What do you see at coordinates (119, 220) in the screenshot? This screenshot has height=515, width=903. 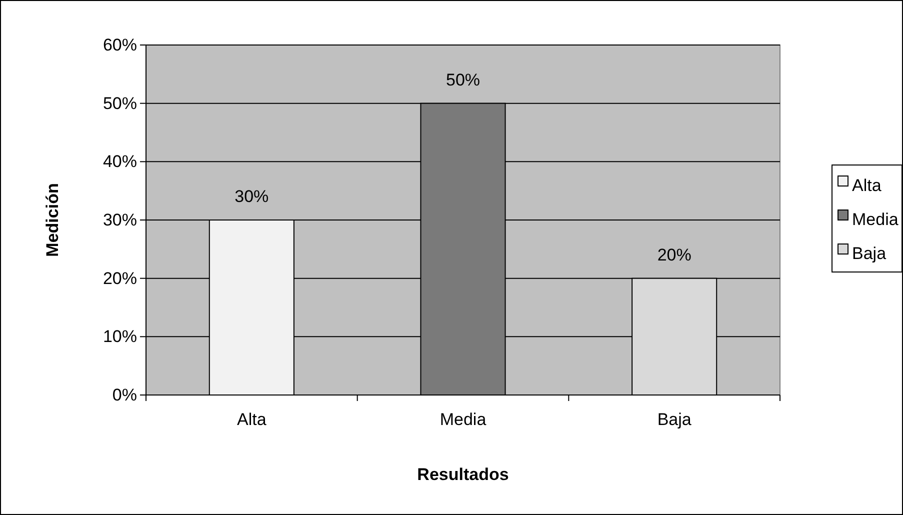 I see `y-tick-label: 30%` at bounding box center [119, 220].